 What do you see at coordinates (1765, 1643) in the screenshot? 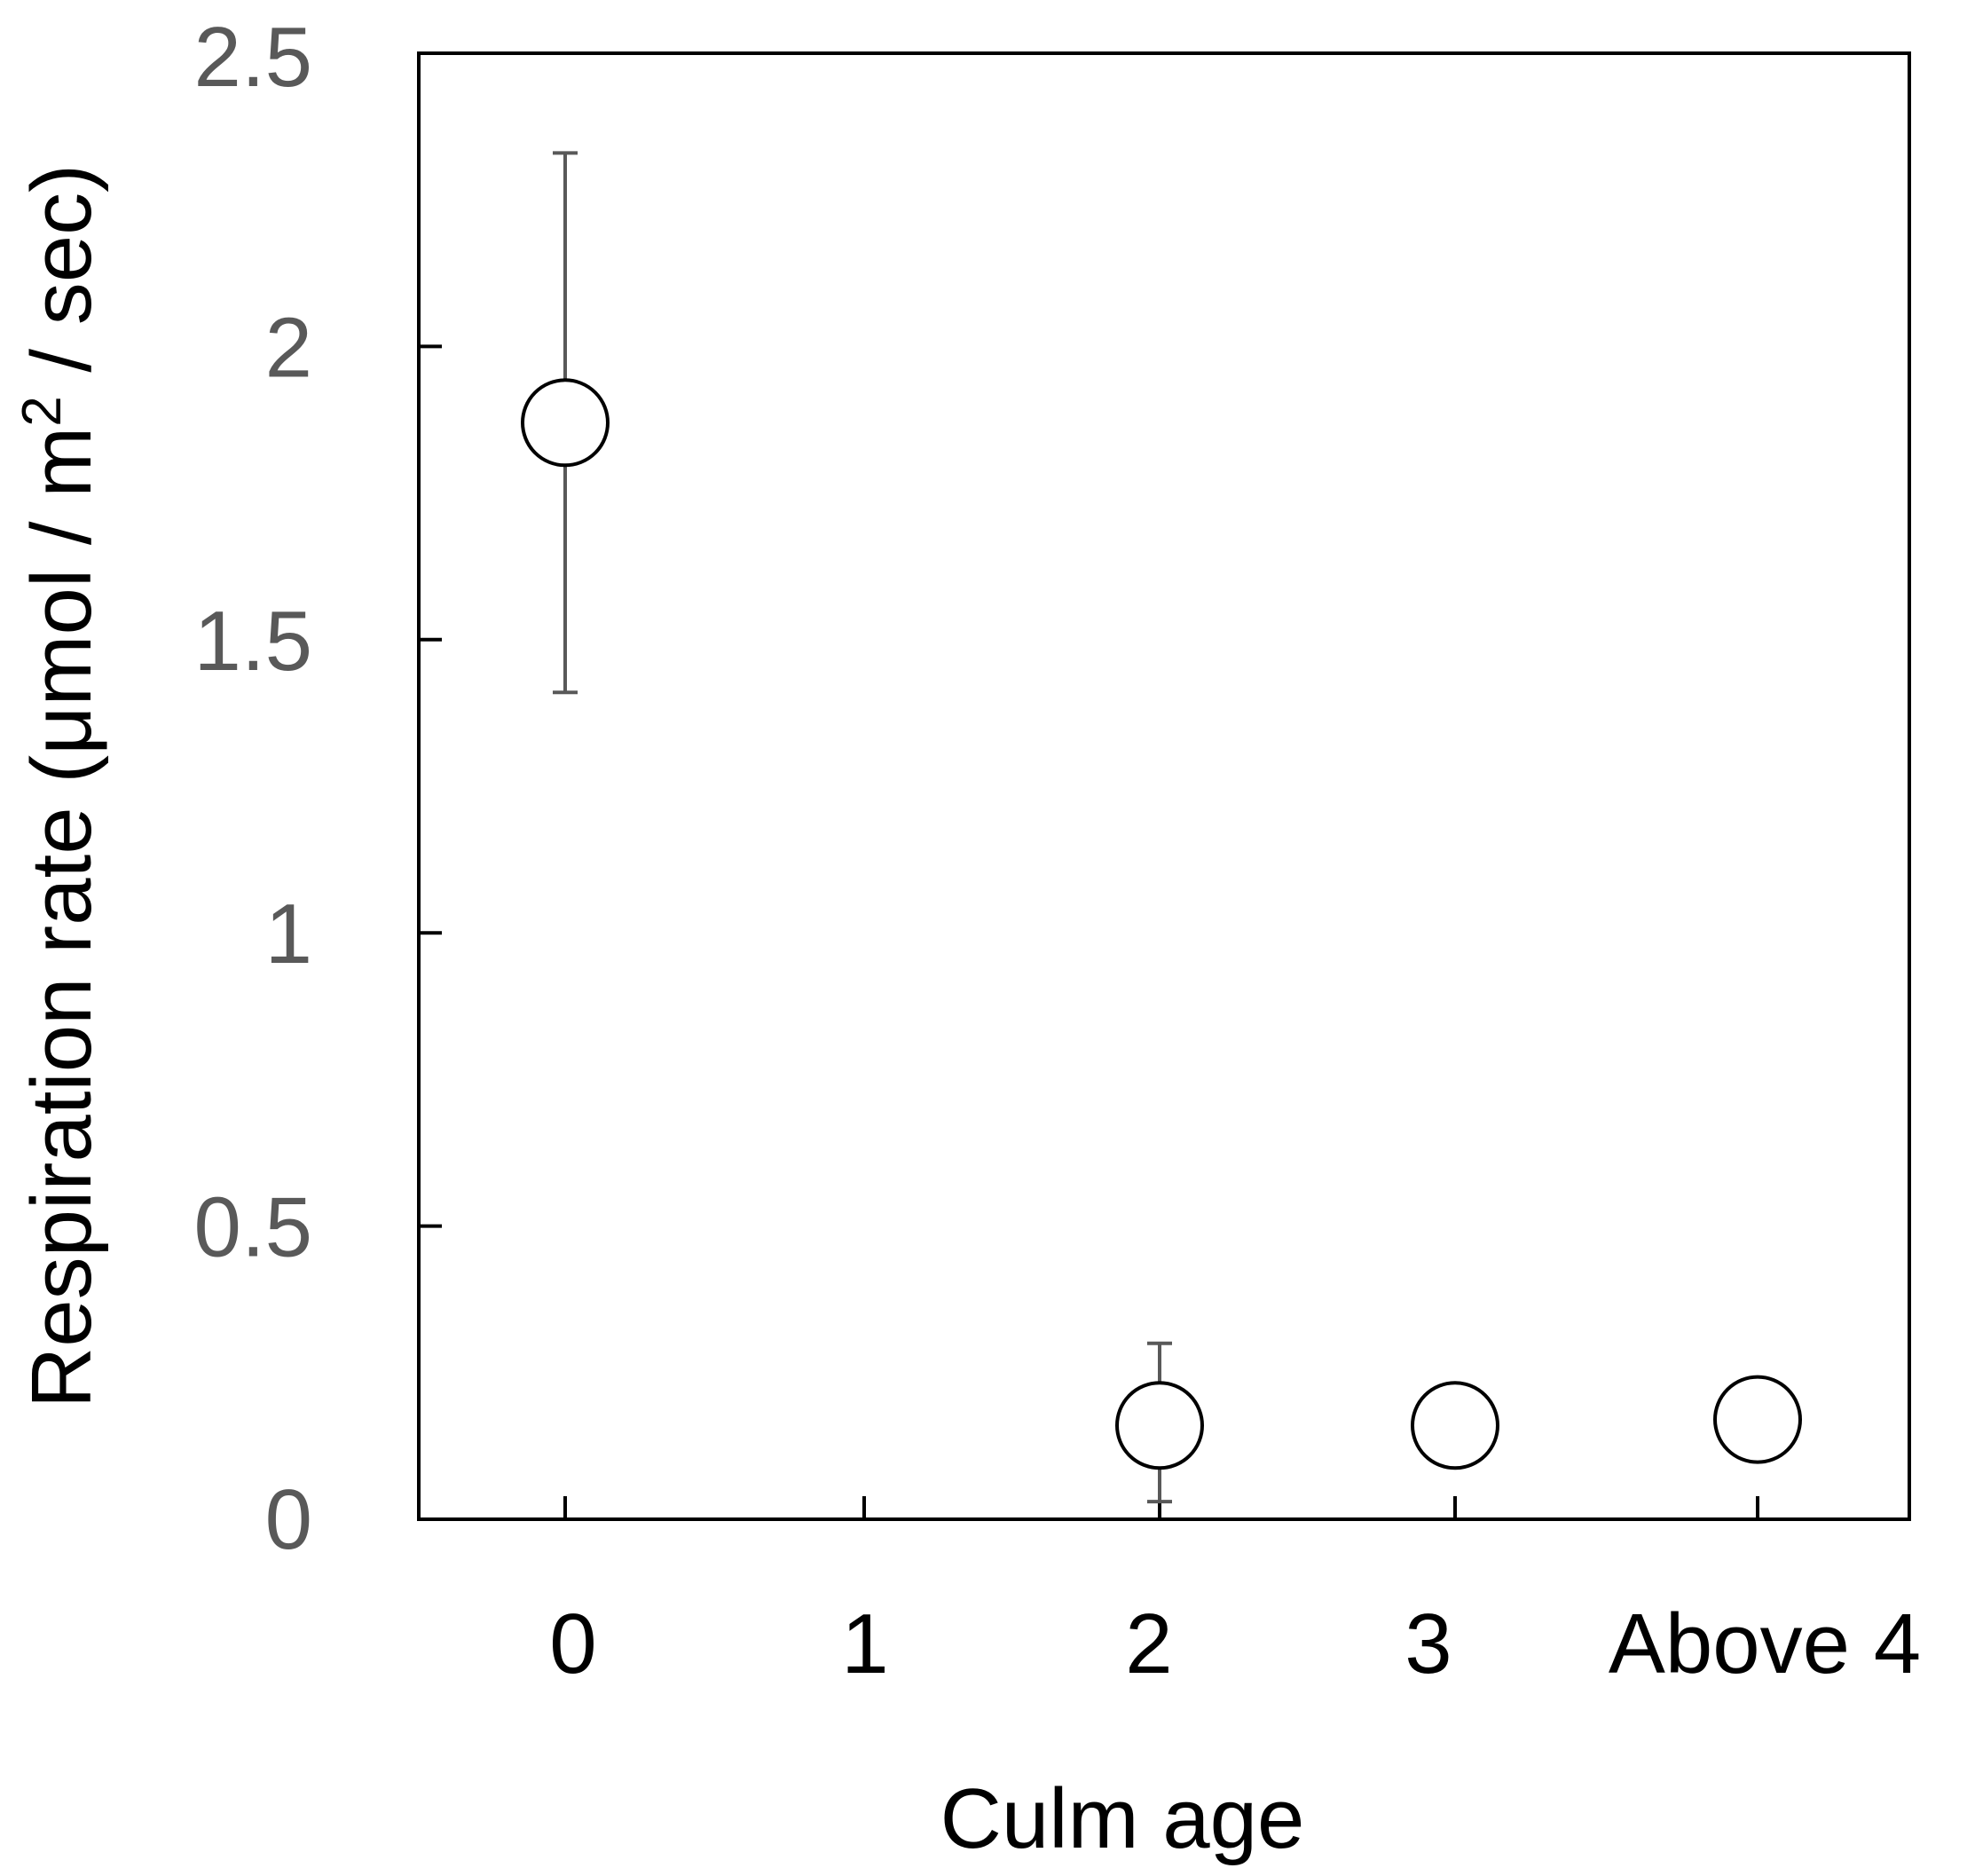
I see `x-tick-label: Above 4` at bounding box center [1765, 1643].